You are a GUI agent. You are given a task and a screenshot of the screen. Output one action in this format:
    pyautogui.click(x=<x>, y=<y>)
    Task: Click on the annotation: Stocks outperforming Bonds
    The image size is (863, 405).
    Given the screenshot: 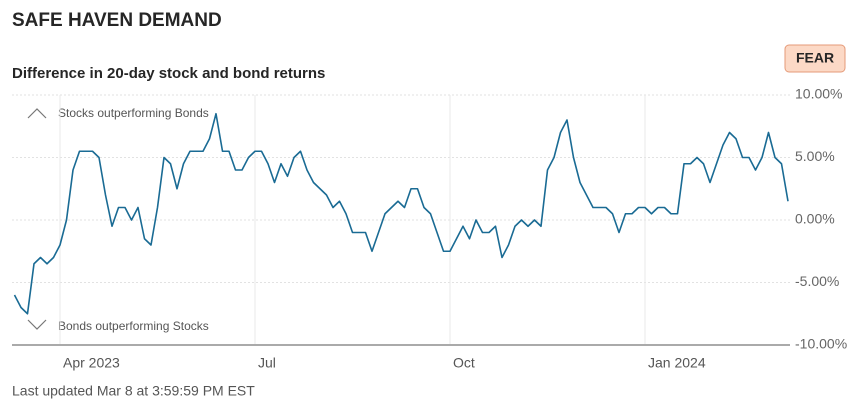 What is the action you would take?
    pyautogui.click(x=133, y=113)
    